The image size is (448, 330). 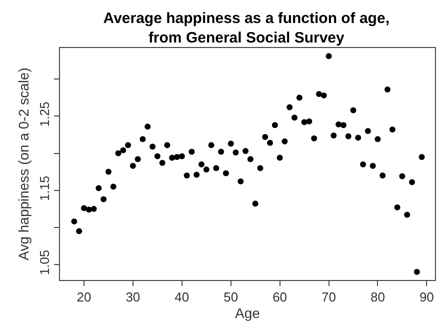 I want to click on x-tick-label: 60, so click(x=280, y=297).